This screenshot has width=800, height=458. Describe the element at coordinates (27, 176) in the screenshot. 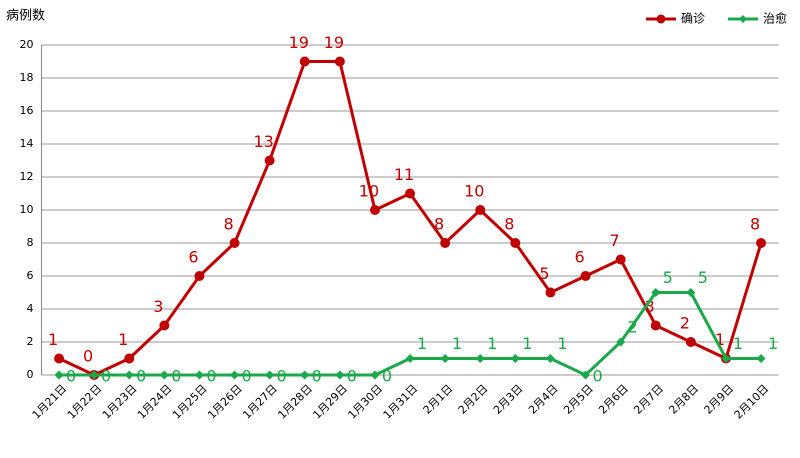

I see `y-tick-label: 12` at that location.